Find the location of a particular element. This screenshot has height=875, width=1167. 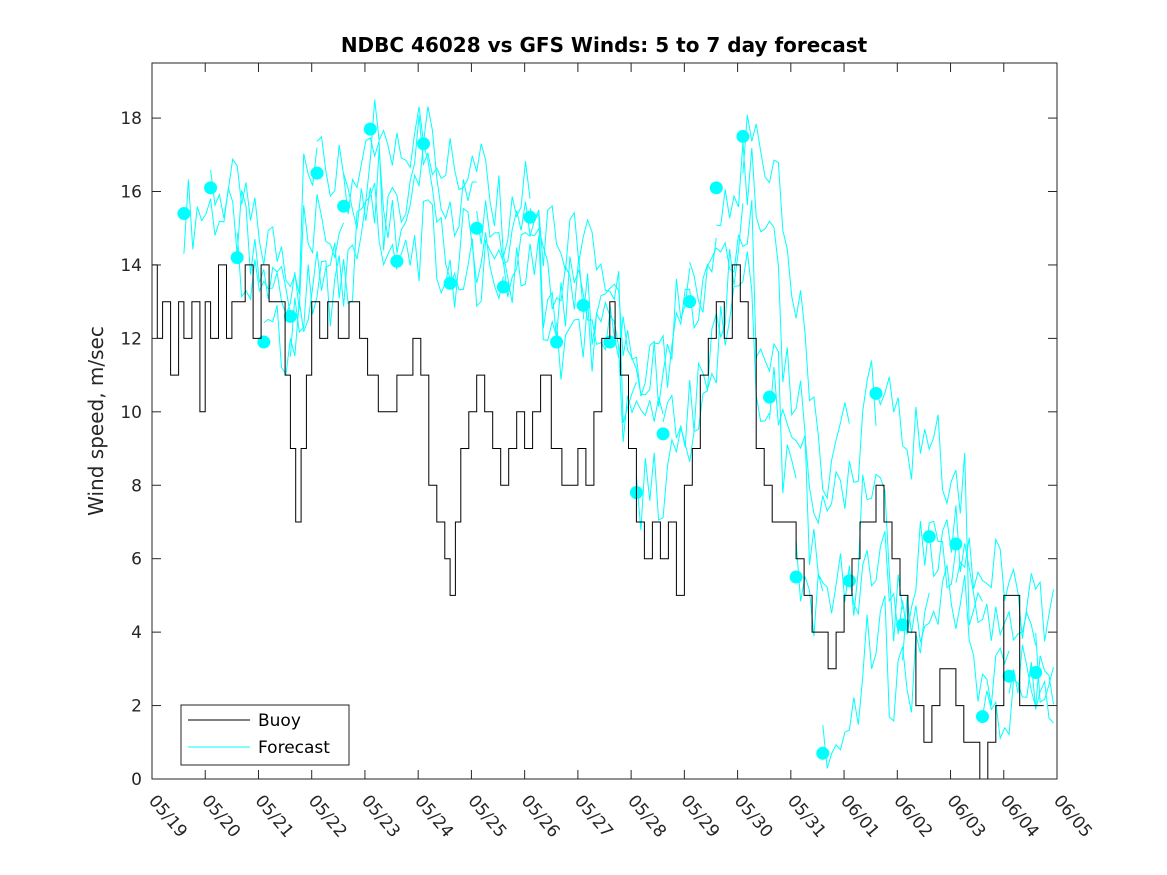

x-tick-label: 05/28 is located at coordinates (646, 816).